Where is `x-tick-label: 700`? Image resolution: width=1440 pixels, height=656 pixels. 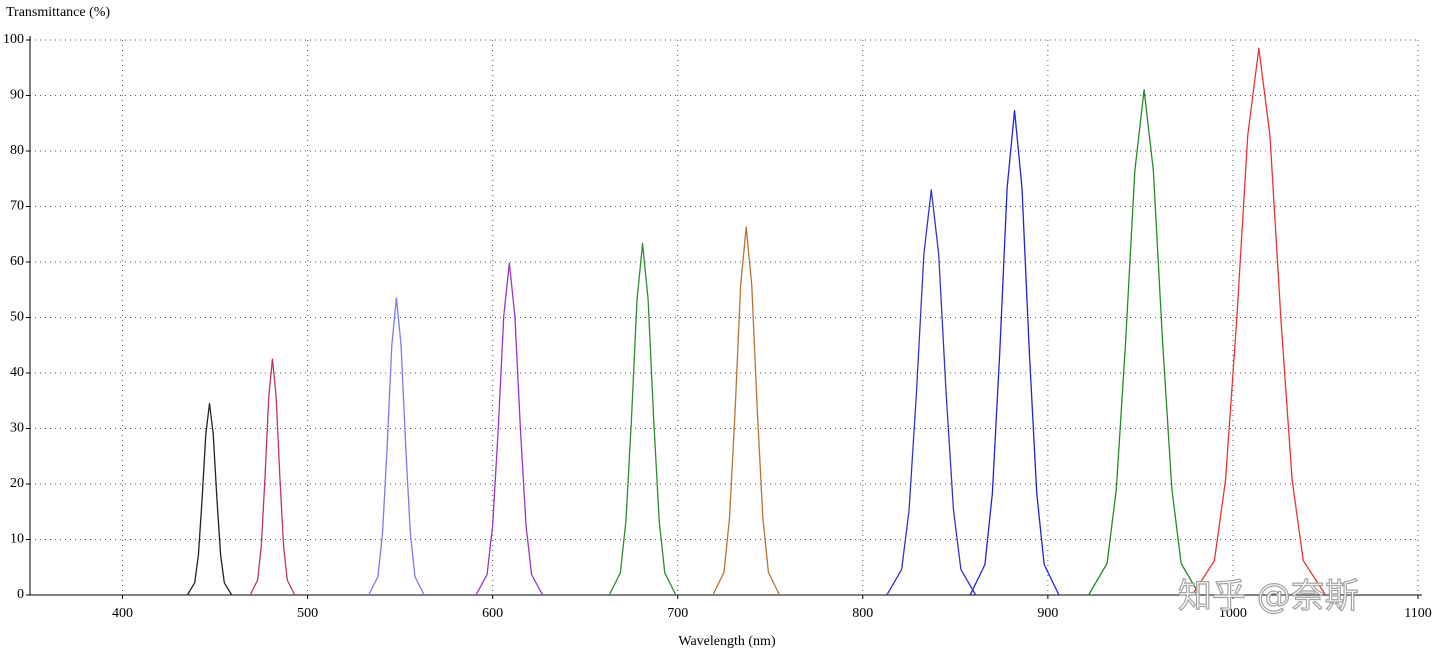 x-tick-label: 700 is located at coordinates (677, 613).